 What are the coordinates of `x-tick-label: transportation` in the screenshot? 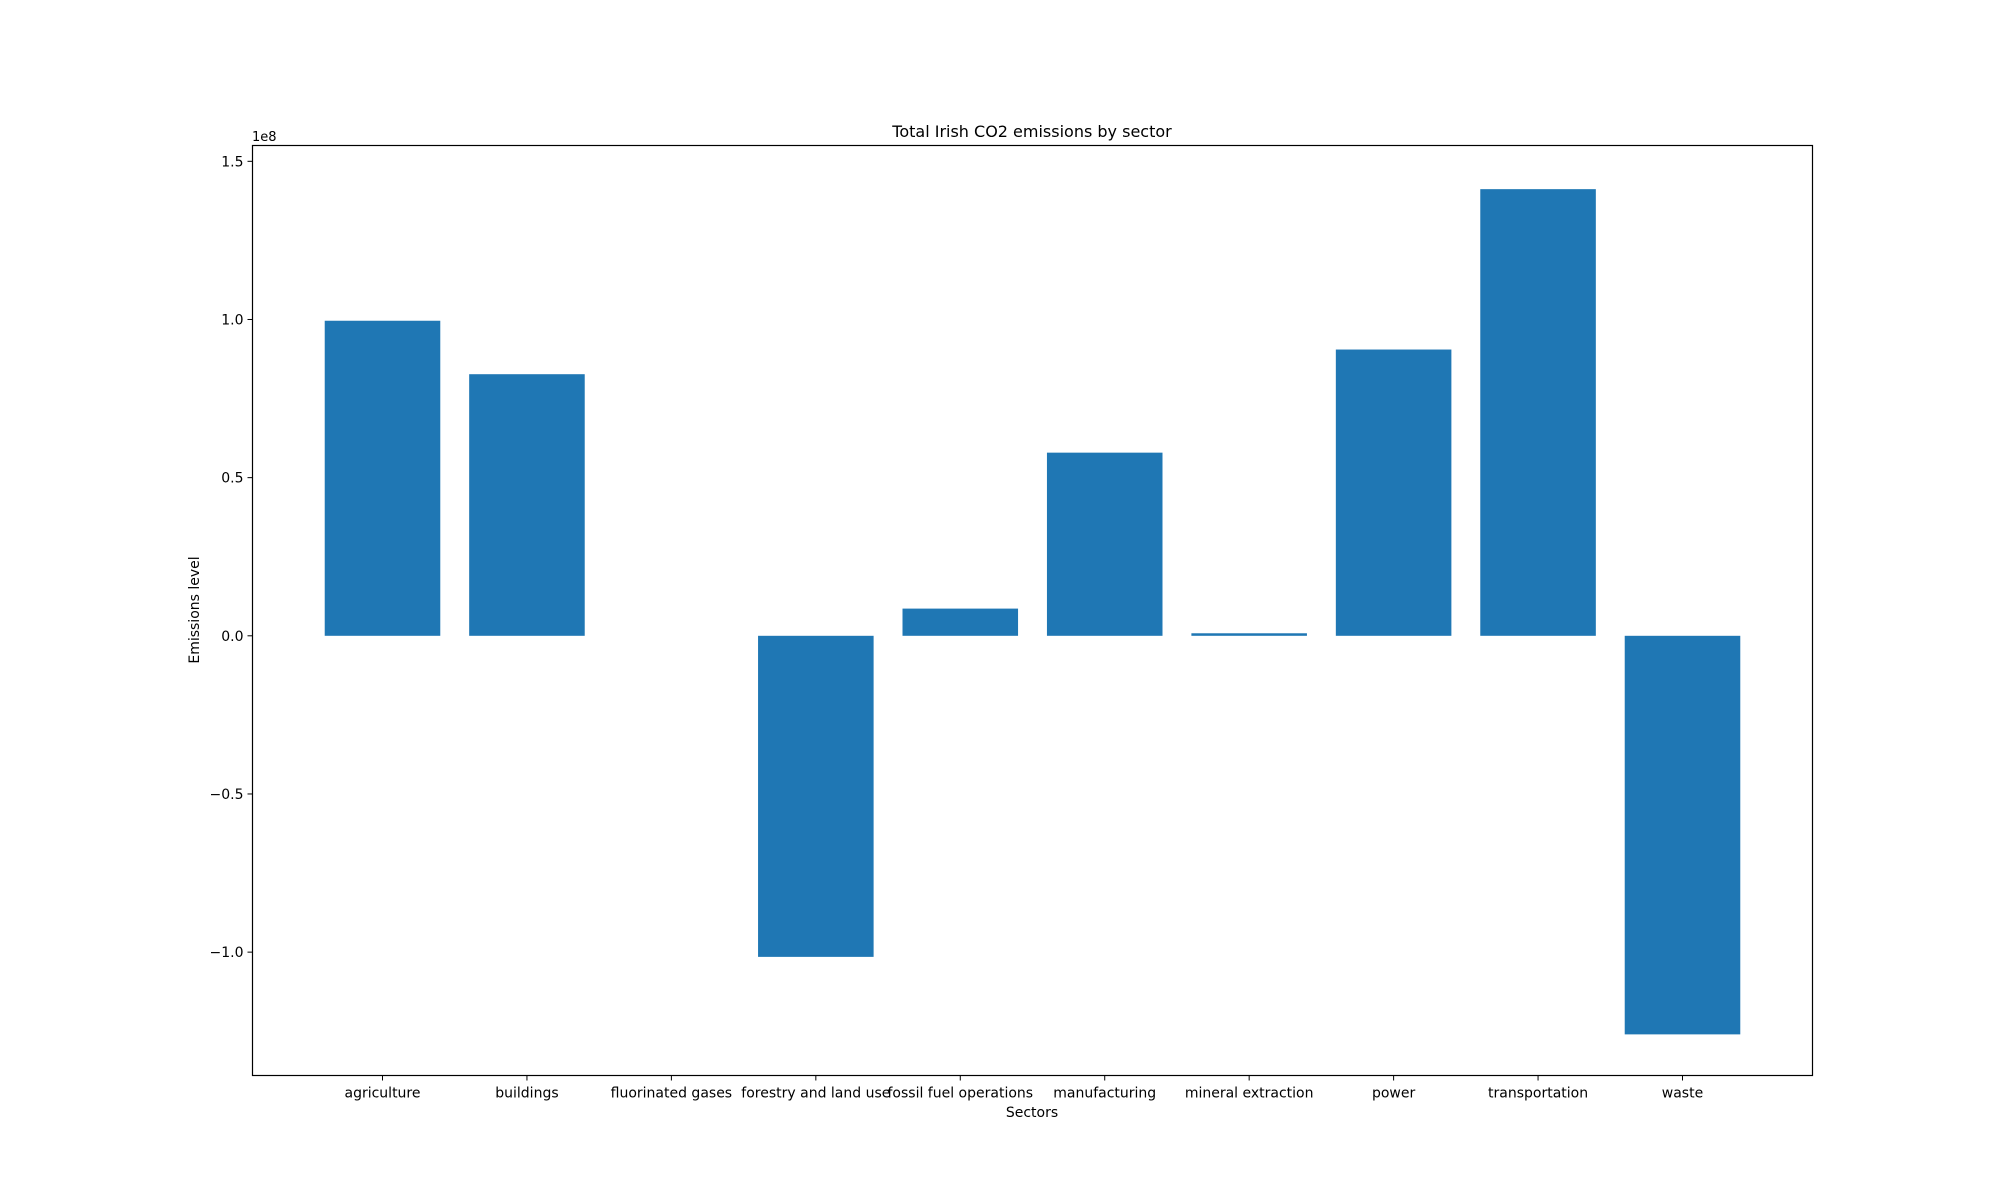 It's located at (1538, 1094).